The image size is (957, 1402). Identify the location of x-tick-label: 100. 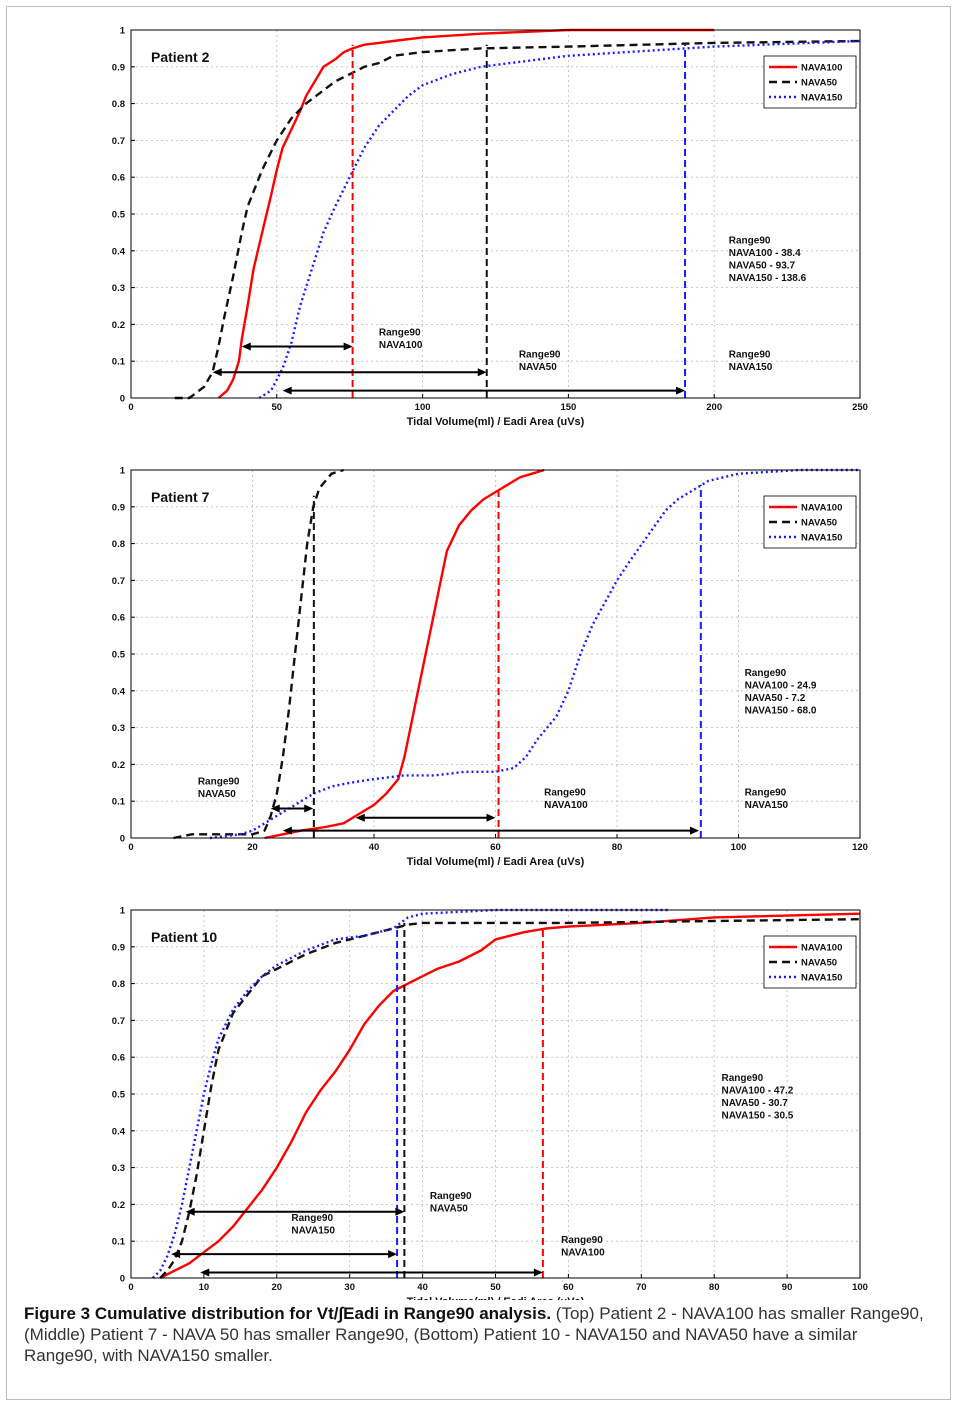
(860, 1287).